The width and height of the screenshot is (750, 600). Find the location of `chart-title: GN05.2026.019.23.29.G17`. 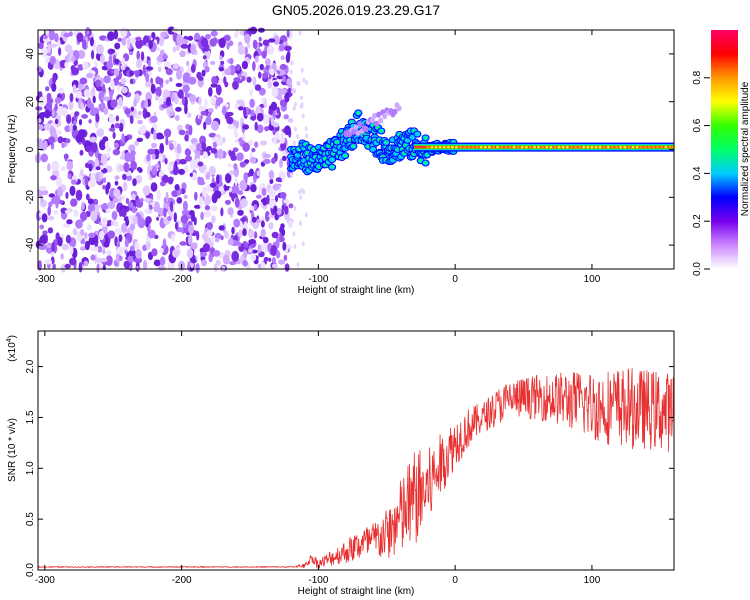

chart-title: GN05.2026.019.23.29.G17 is located at coordinates (356, 10).